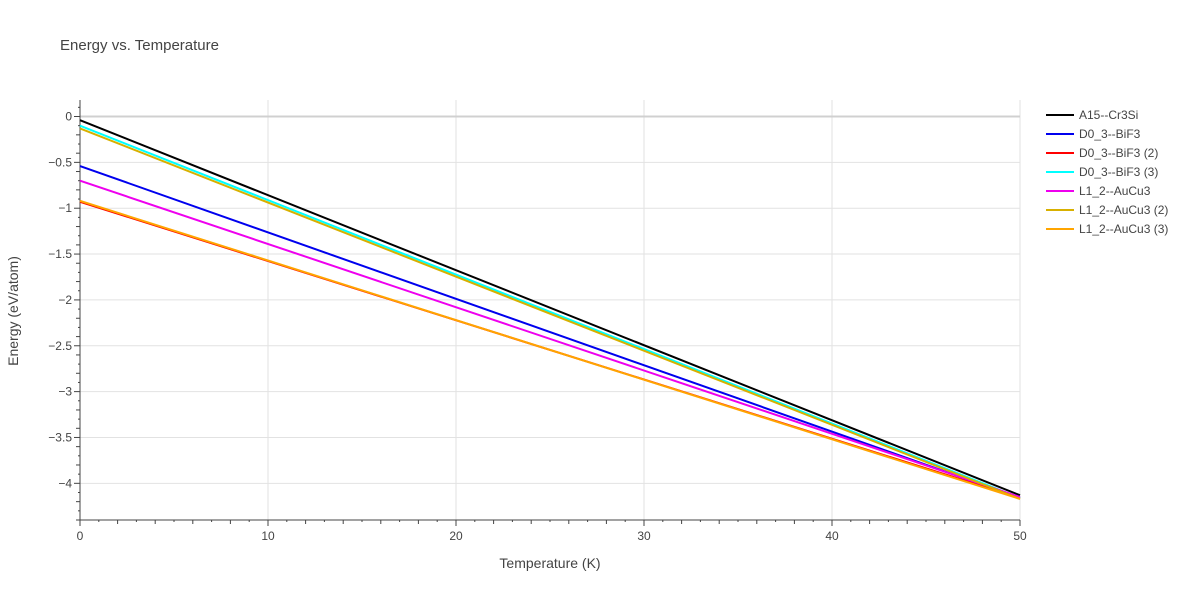 The width and height of the screenshot is (1200, 600). What do you see at coordinates (80, 536) in the screenshot?
I see `x-tick-label: 0` at bounding box center [80, 536].